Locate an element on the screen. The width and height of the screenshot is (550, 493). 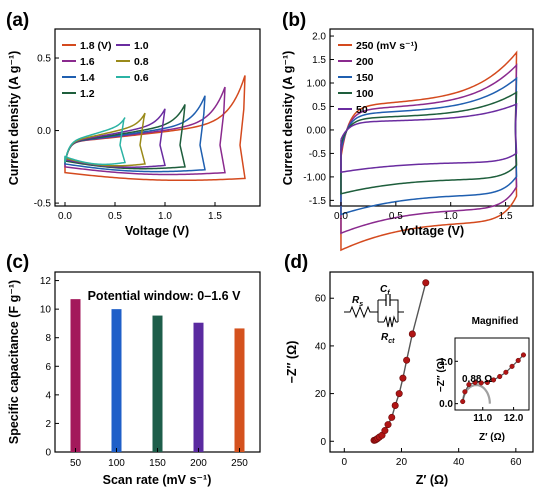
panel-c-ytick-label: 8 is located at coordinates (48, 338).